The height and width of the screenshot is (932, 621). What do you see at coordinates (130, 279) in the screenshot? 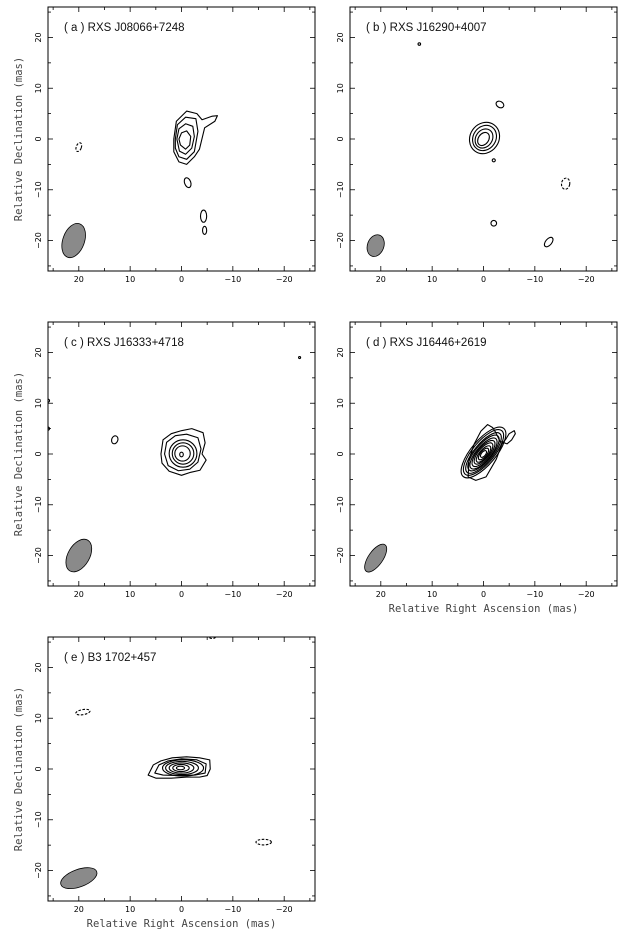
I see `panel-a-xtick-label: 10` at bounding box center [130, 279].